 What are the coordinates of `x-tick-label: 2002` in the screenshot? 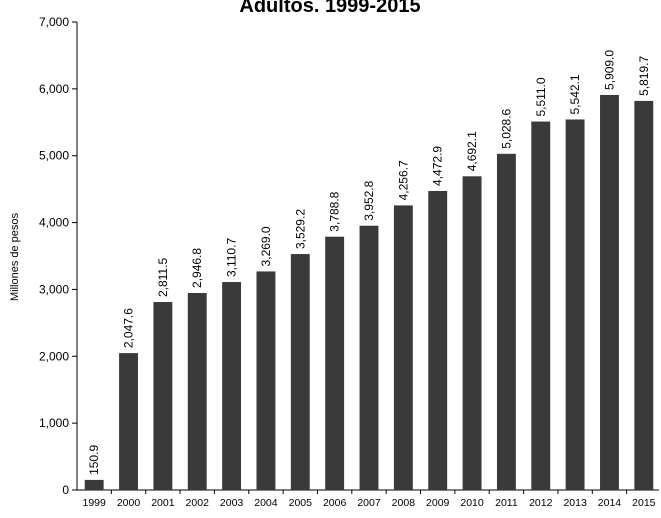 It's located at (198, 503).